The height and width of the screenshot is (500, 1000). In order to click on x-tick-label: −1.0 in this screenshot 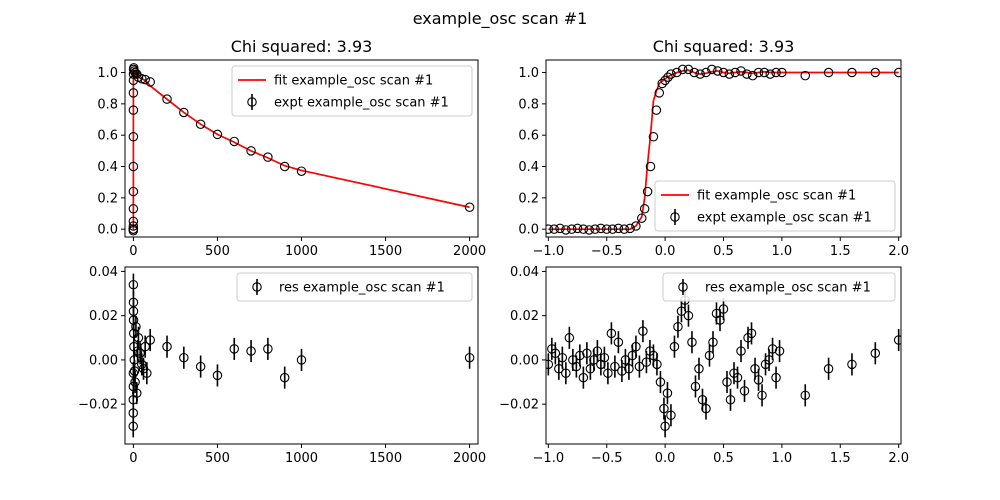, I will do `click(549, 458)`.